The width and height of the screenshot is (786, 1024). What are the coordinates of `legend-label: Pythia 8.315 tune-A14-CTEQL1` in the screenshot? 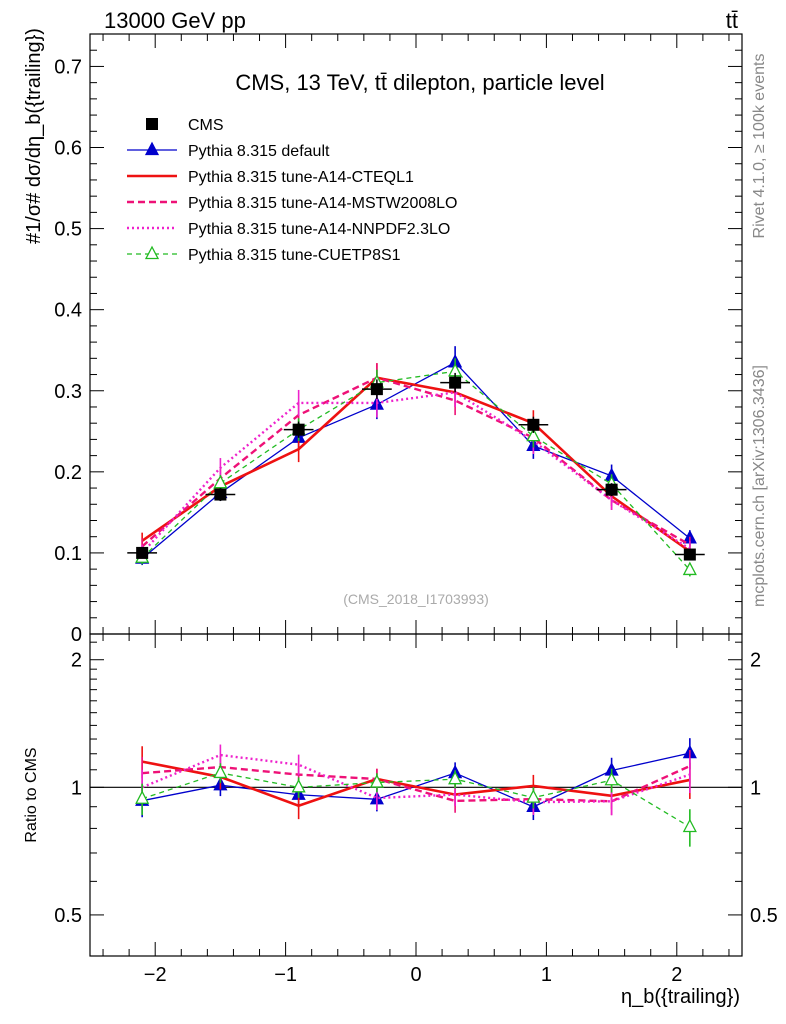 It's located at (301, 177).